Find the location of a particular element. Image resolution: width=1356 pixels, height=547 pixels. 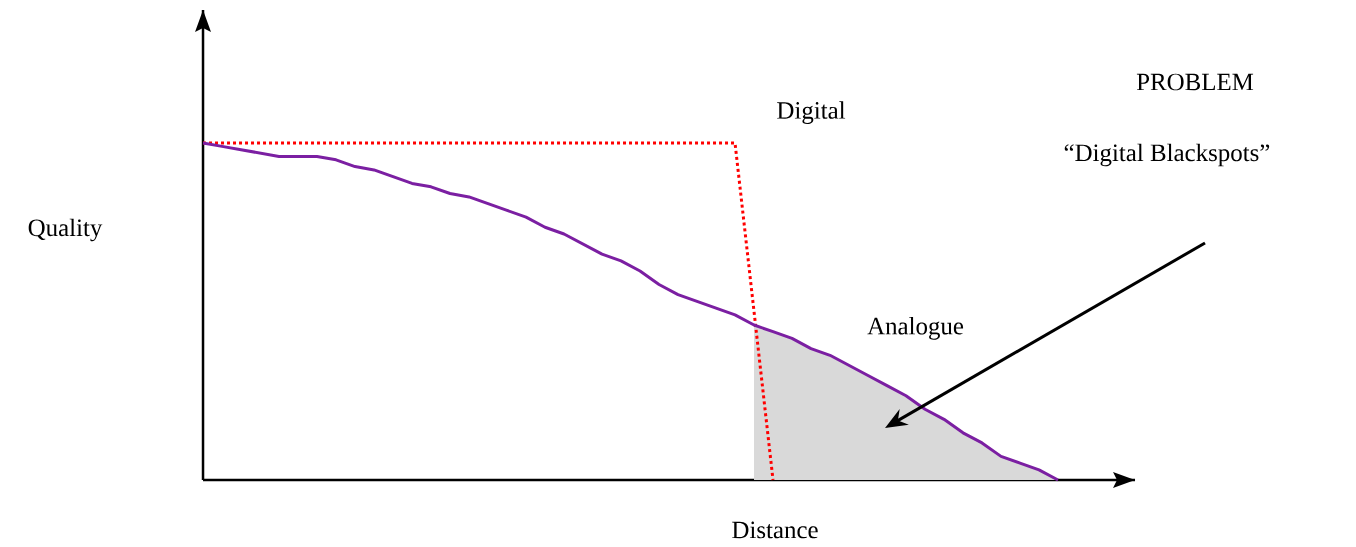

series-label: Digital is located at coordinates (811, 112).